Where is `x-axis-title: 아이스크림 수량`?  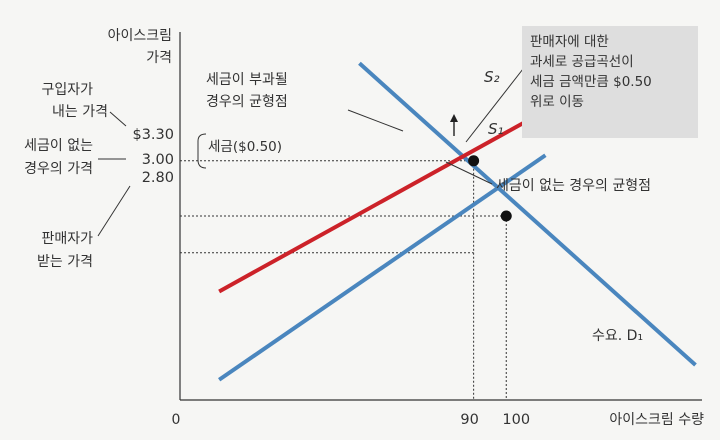
x-axis-title: 아이스크림 수량 is located at coordinates (656, 420).